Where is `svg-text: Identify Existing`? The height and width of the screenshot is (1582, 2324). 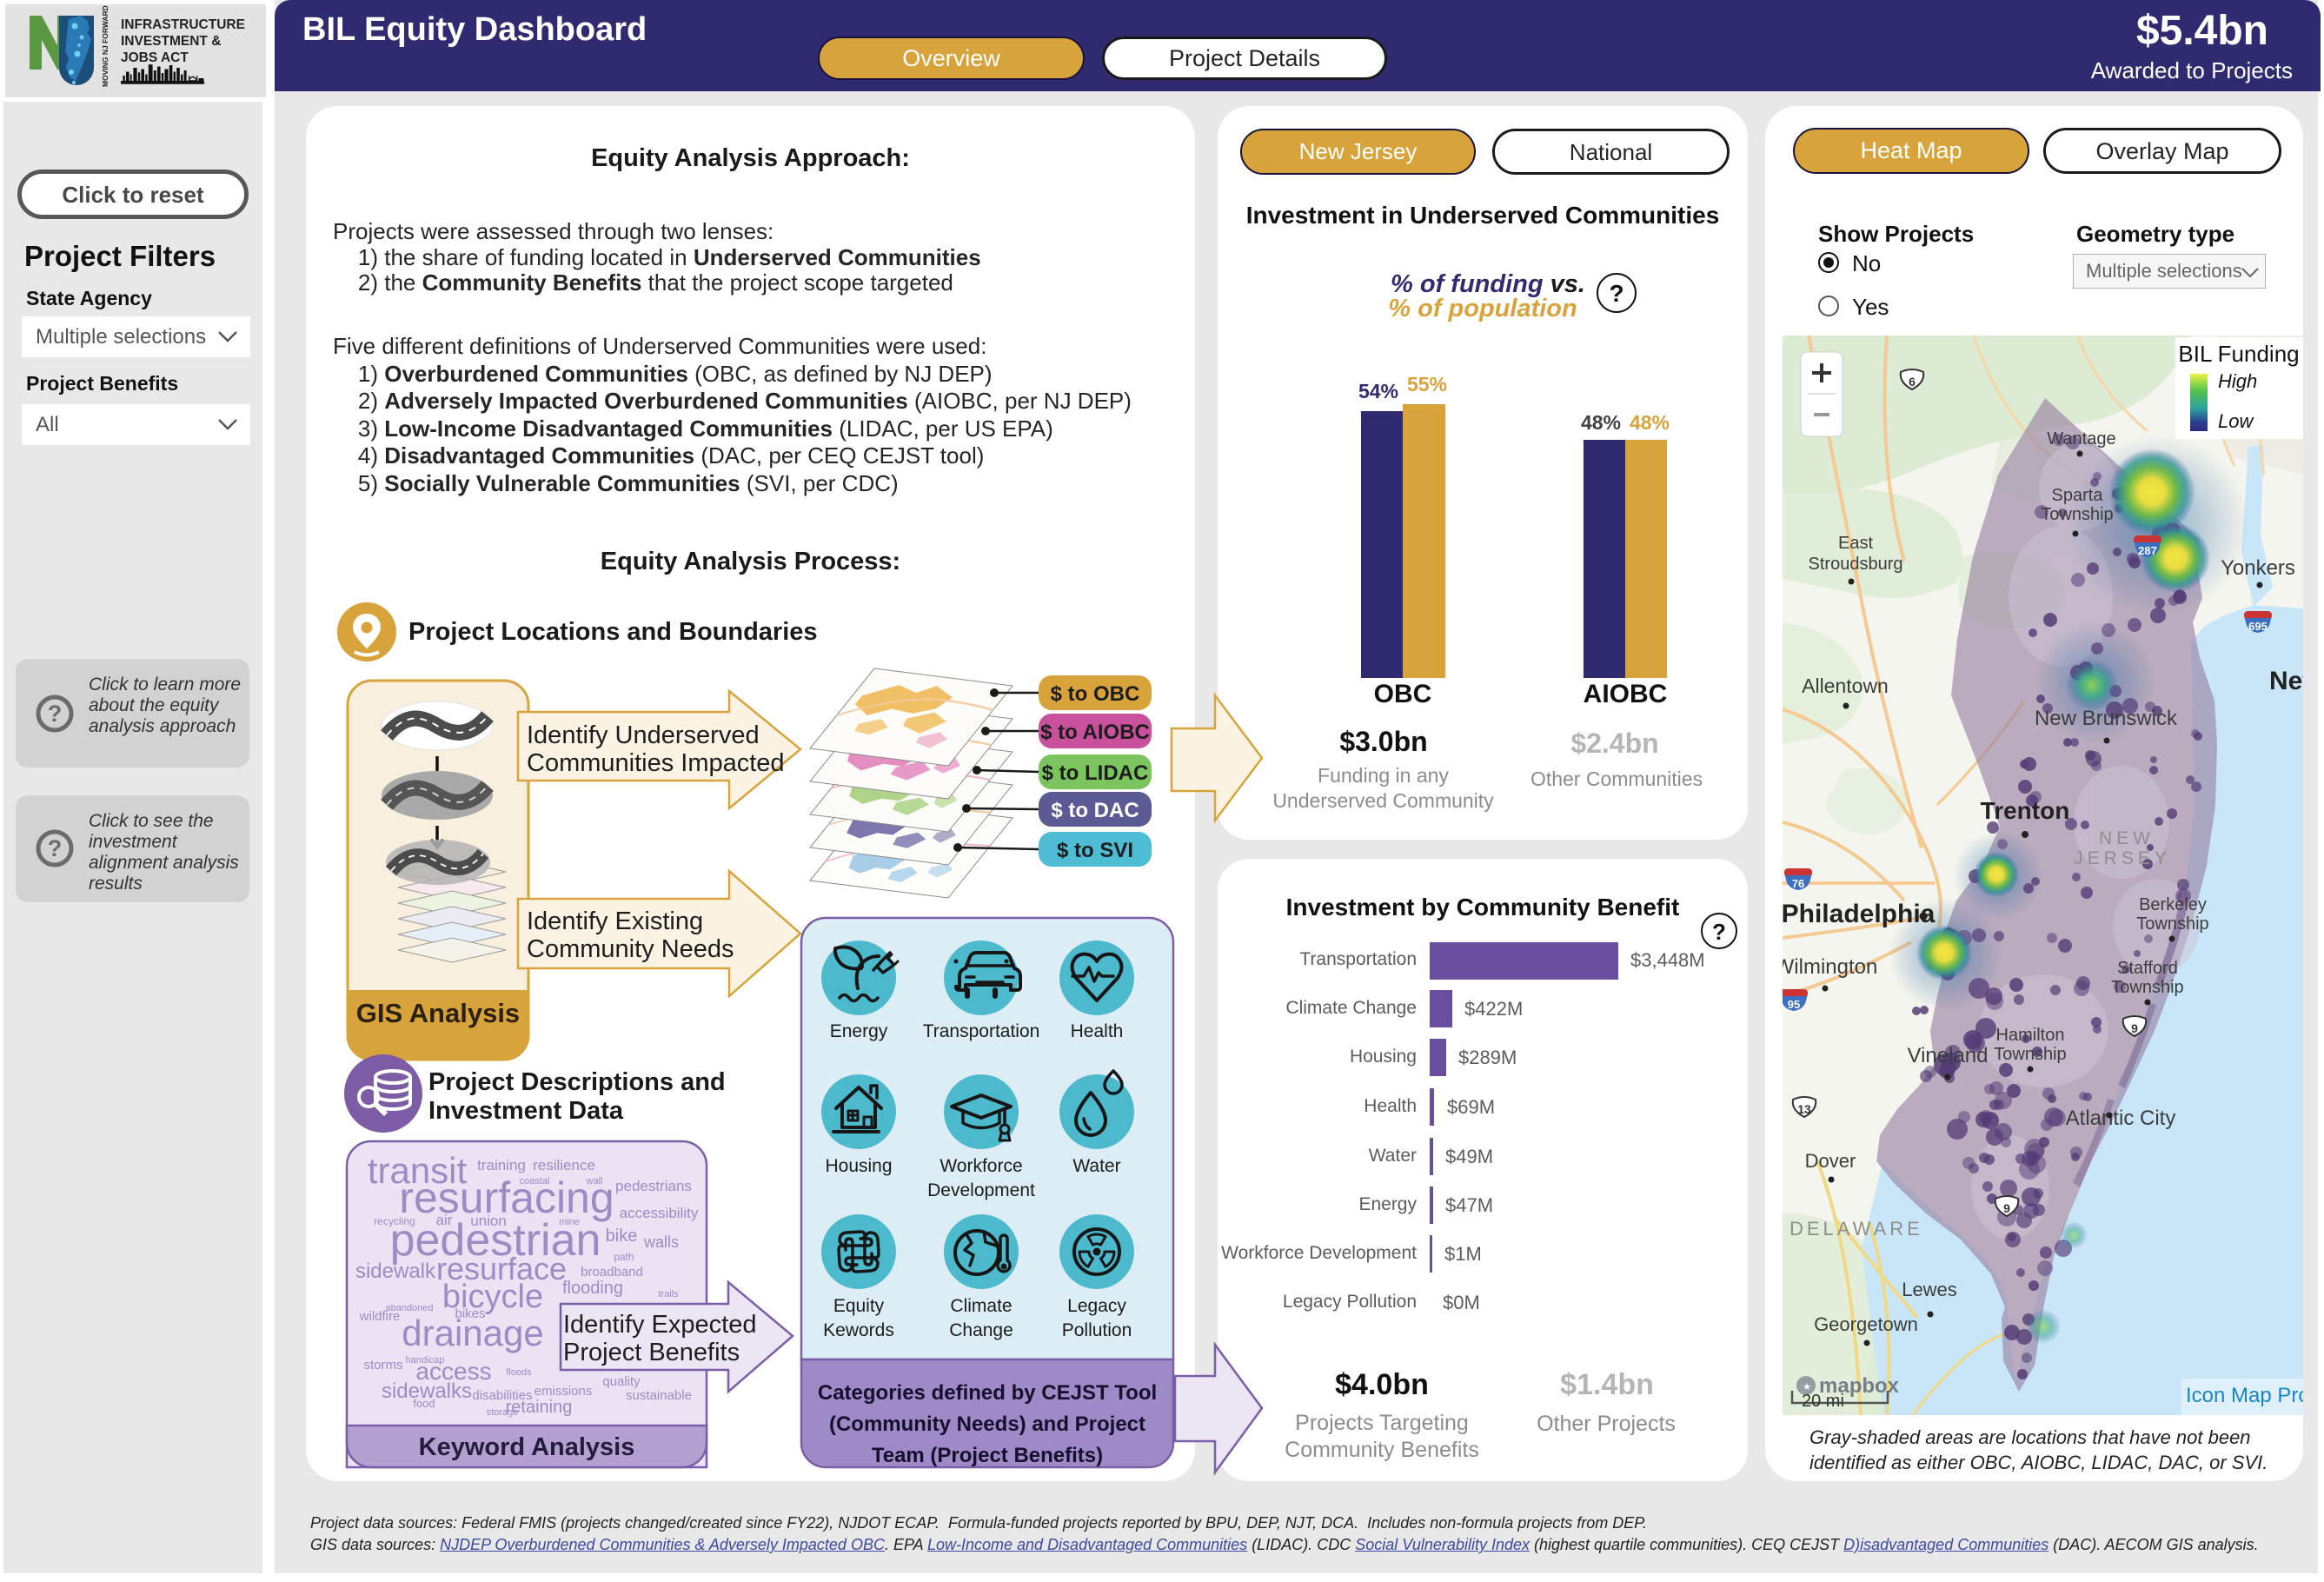 svg-text: Identify Existing is located at coordinates (615, 921).